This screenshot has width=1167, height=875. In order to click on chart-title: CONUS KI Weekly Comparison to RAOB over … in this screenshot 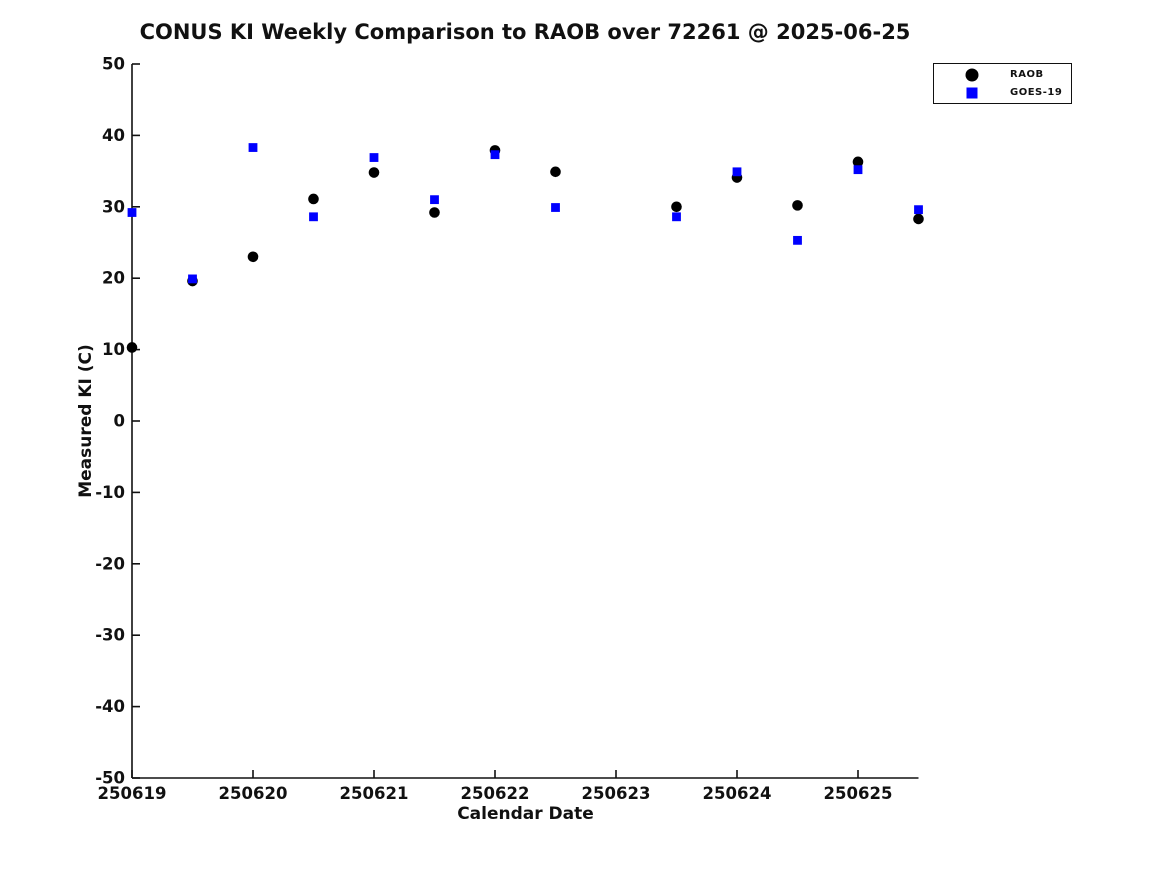, I will do `click(525, 32)`.